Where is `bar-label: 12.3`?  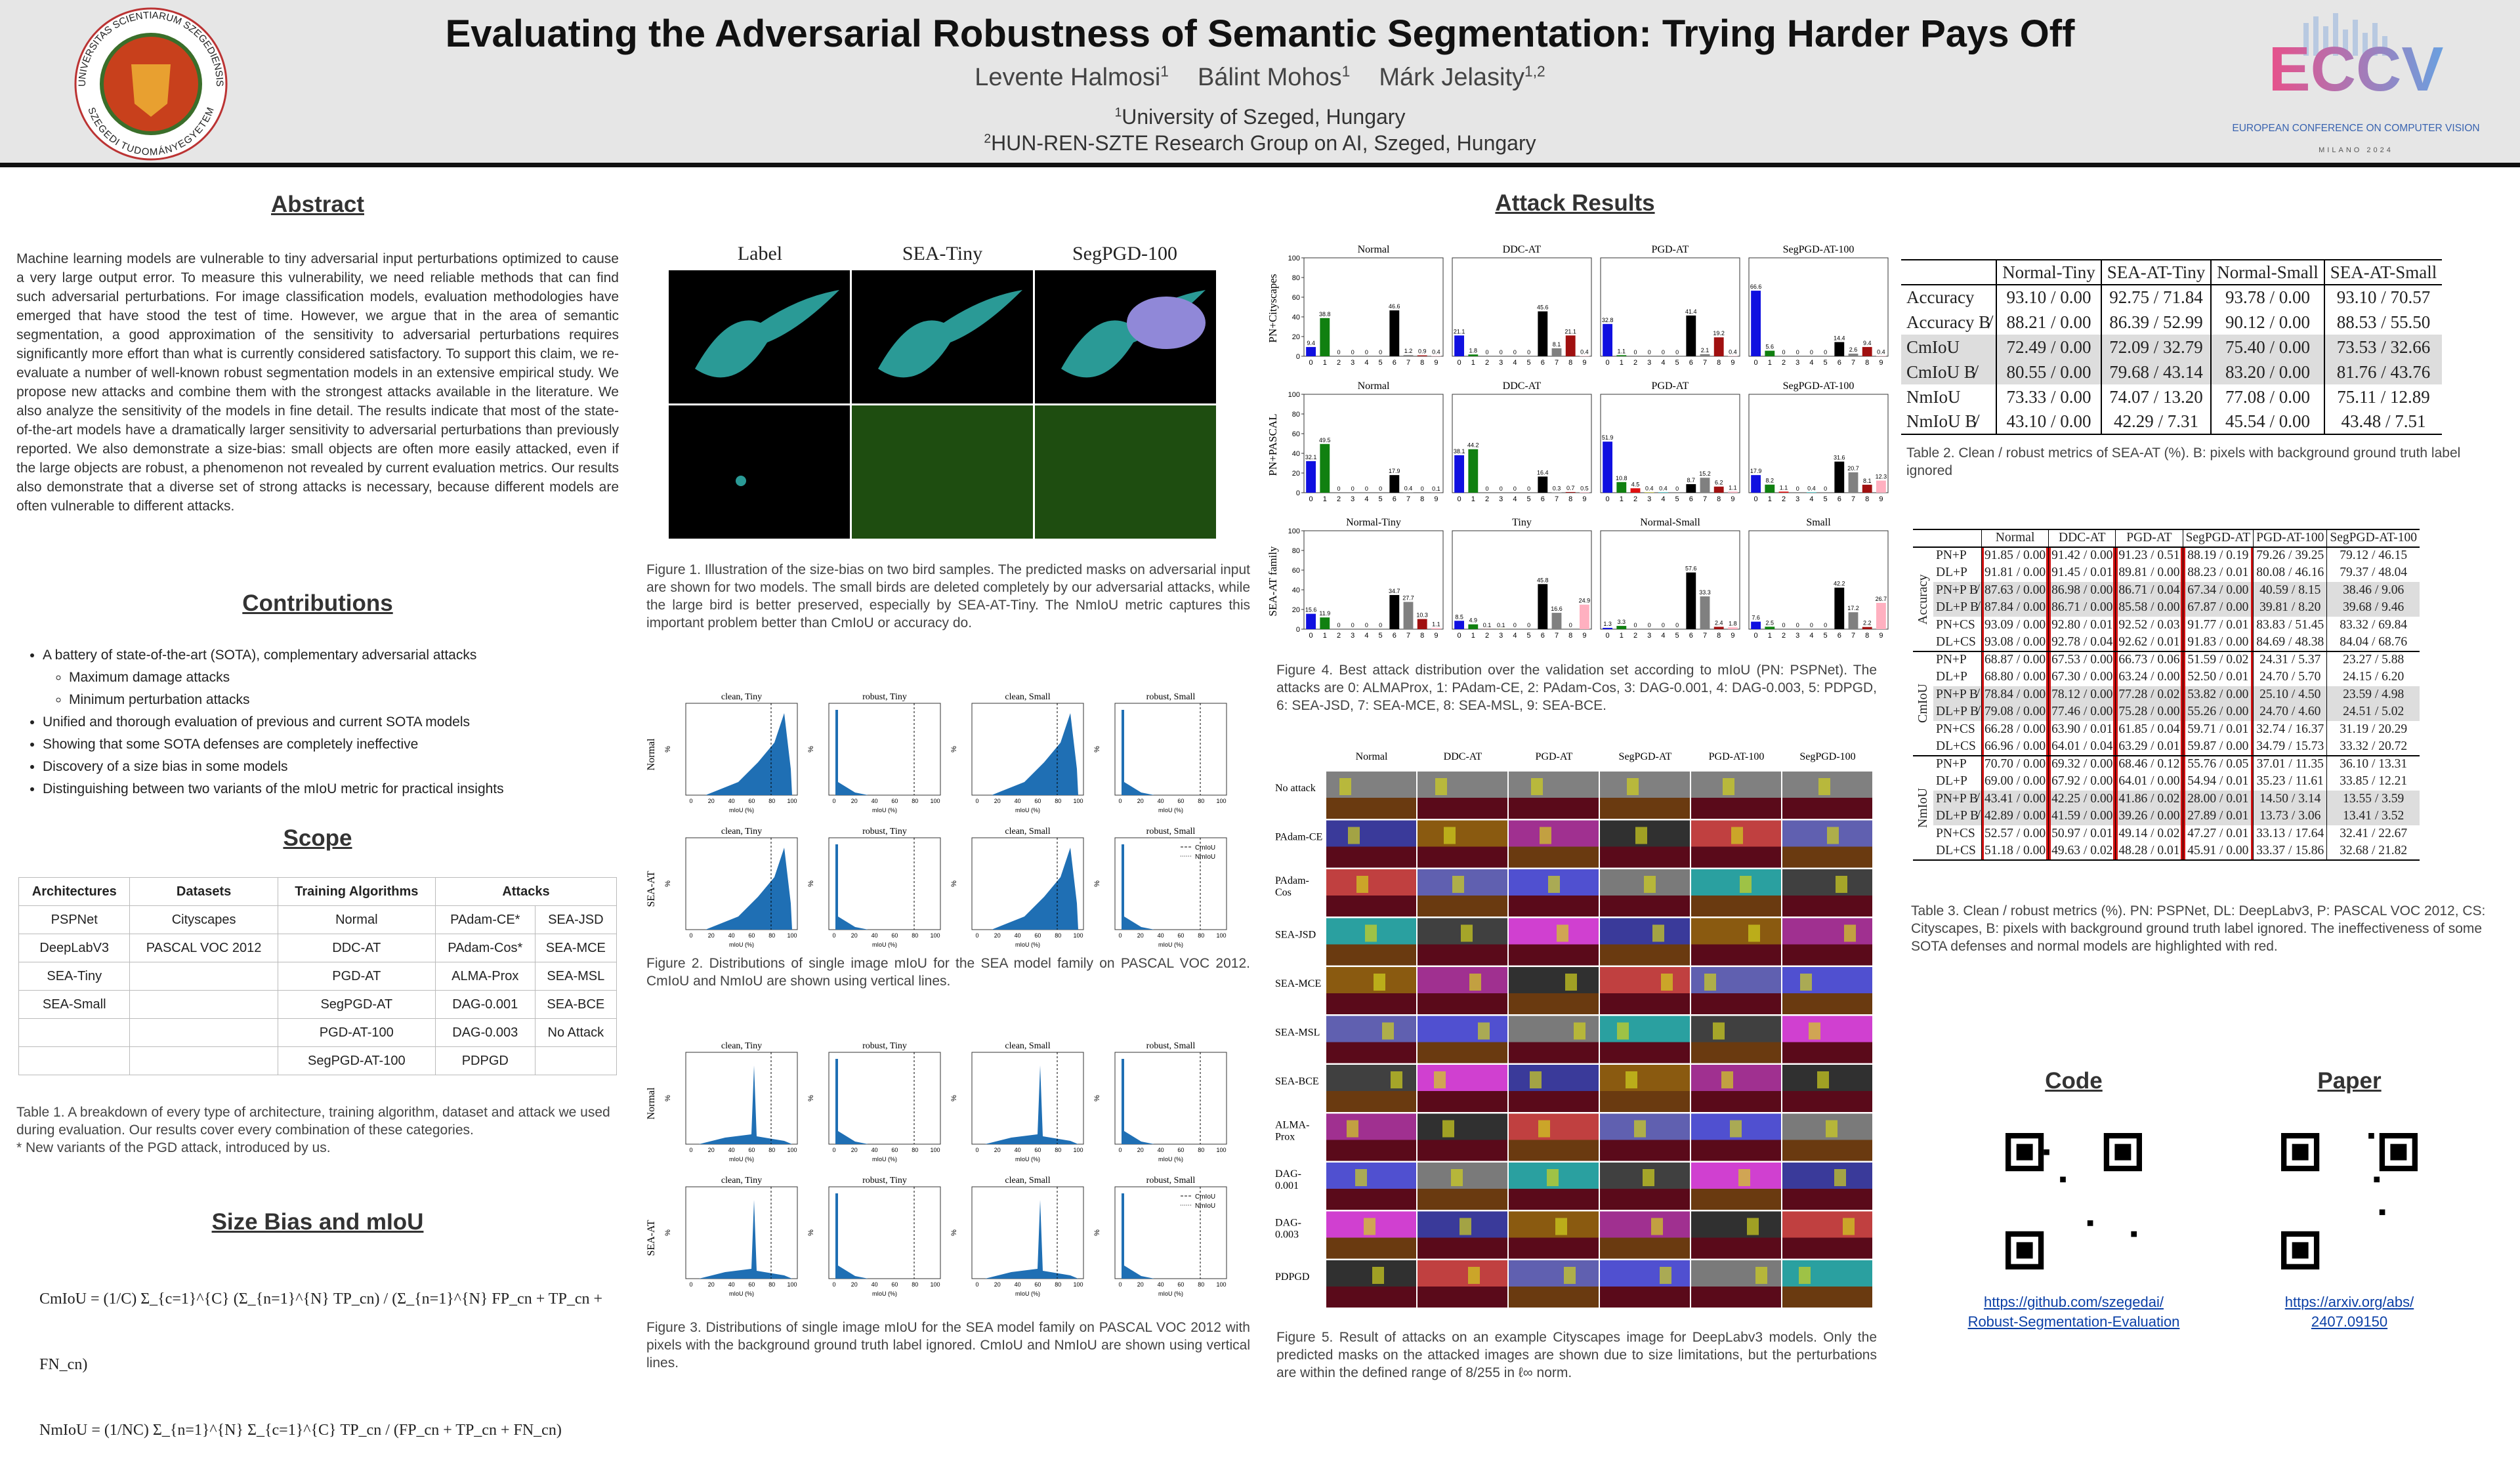
bar-label: 12.3 is located at coordinates (1881, 477).